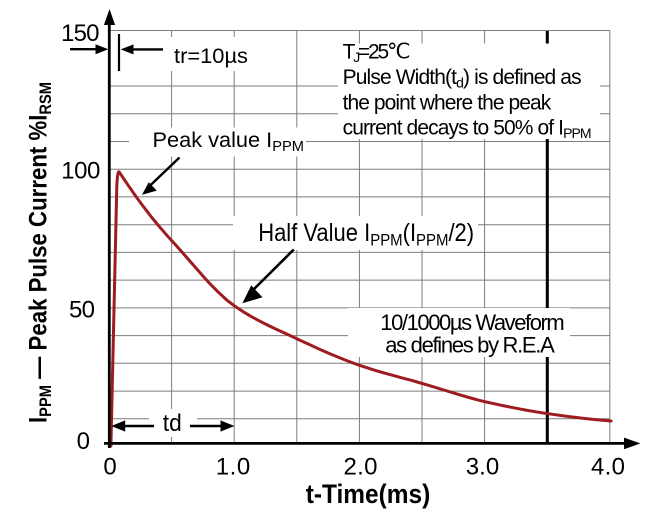 The image size is (664, 515). I want to click on svg-text: Pulse Width(td) is defined as, so click(462, 78).